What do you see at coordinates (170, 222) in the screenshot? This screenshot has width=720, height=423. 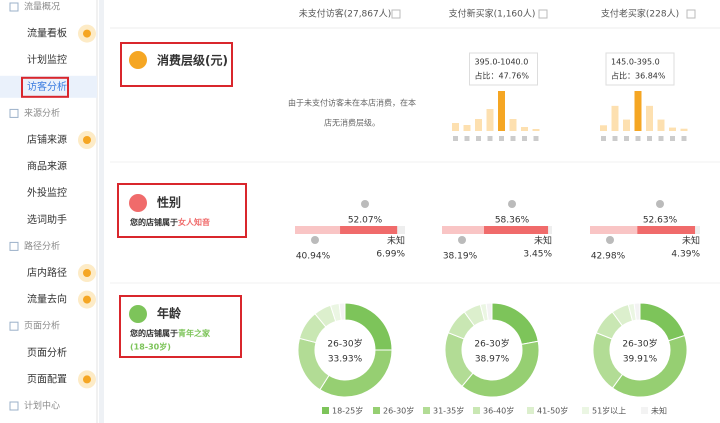 I see `section-desc: 您的店铺属于女人知音` at bounding box center [170, 222].